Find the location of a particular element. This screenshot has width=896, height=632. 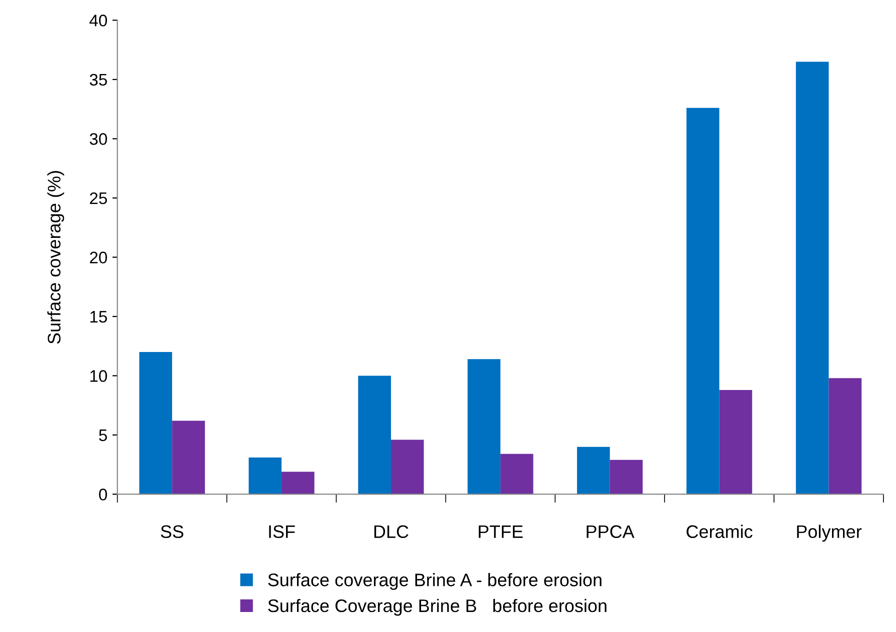

x-tick-label: PTFE is located at coordinates (500, 531).